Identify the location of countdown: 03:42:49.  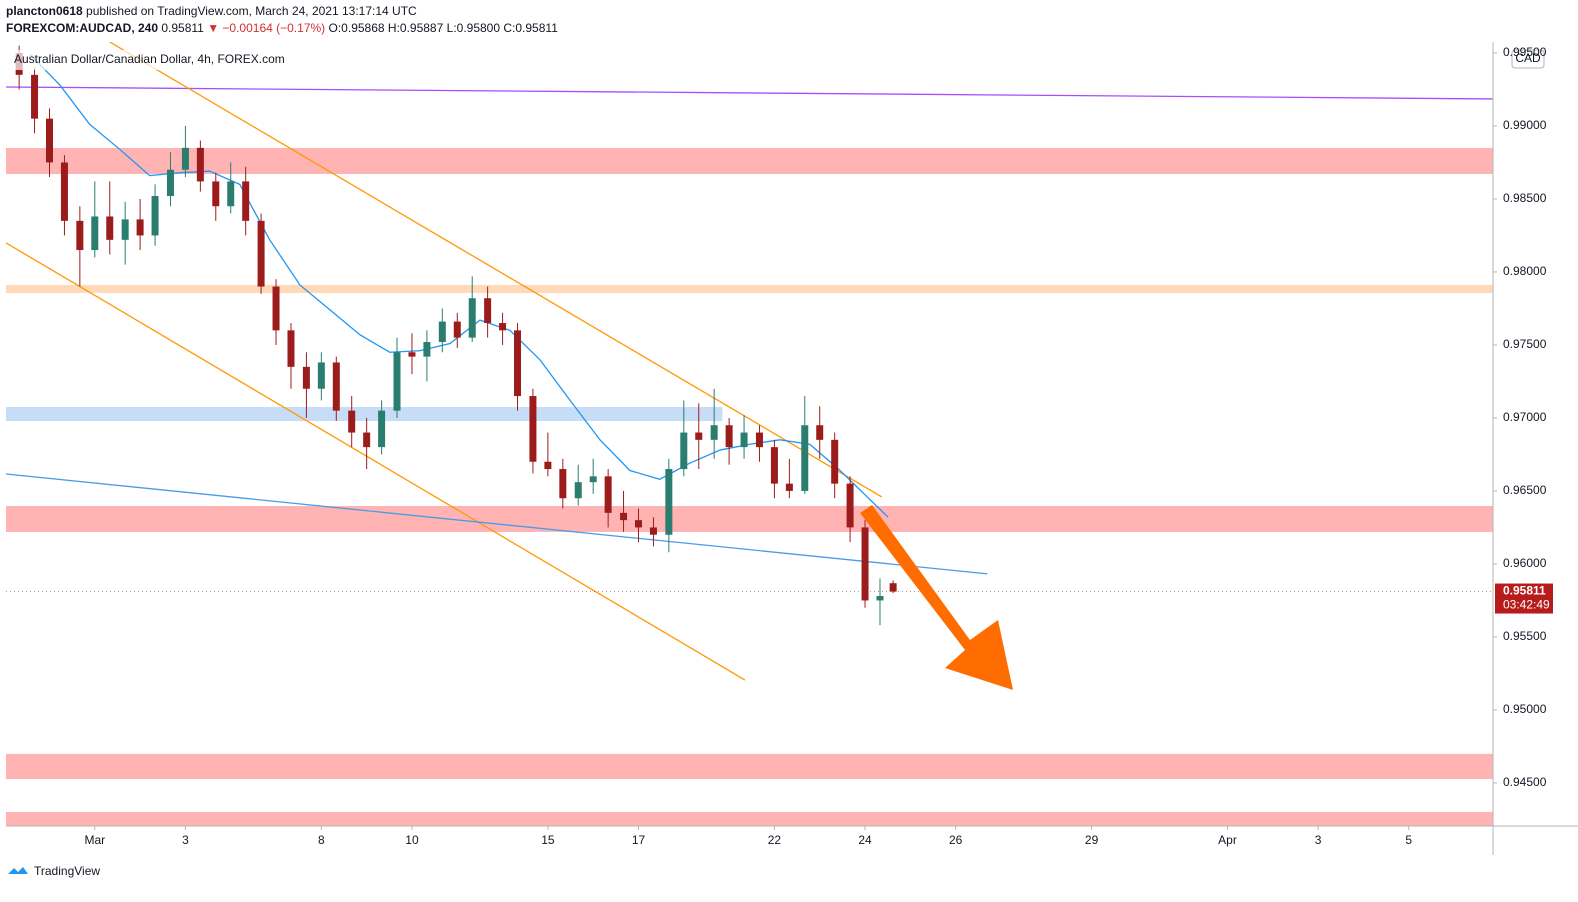
(1526, 605).